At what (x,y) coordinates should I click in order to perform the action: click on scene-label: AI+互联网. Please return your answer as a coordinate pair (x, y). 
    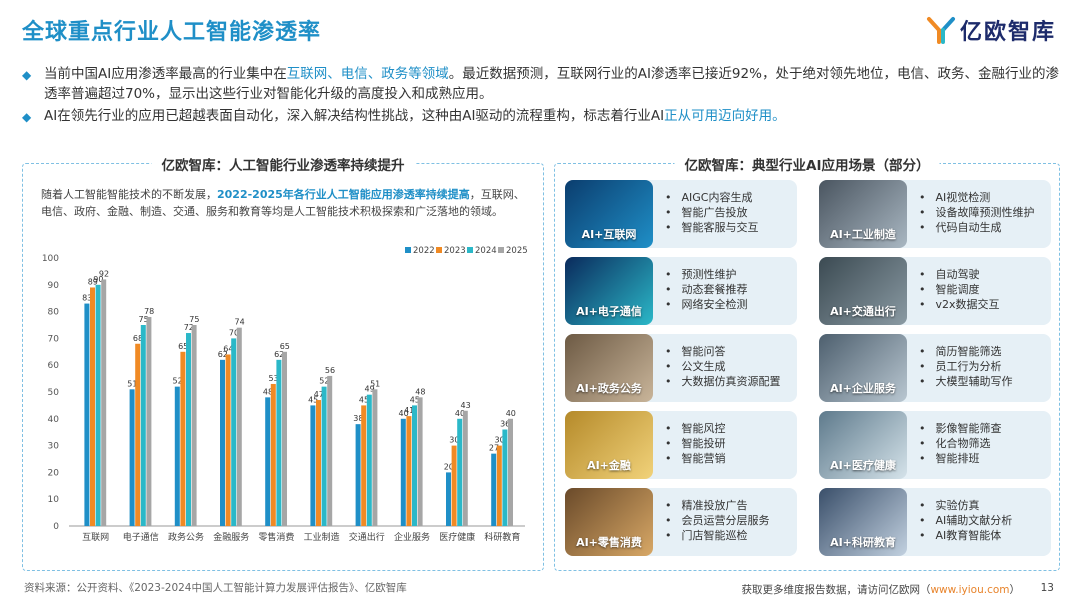
    Looking at the image, I should click on (609, 234).